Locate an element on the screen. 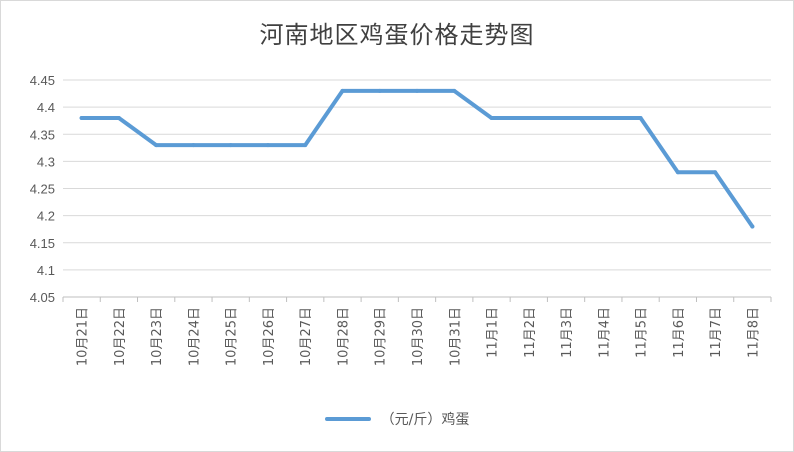 The height and width of the screenshot is (452, 794). y-tick-label: 4.35 is located at coordinates (42, 134).